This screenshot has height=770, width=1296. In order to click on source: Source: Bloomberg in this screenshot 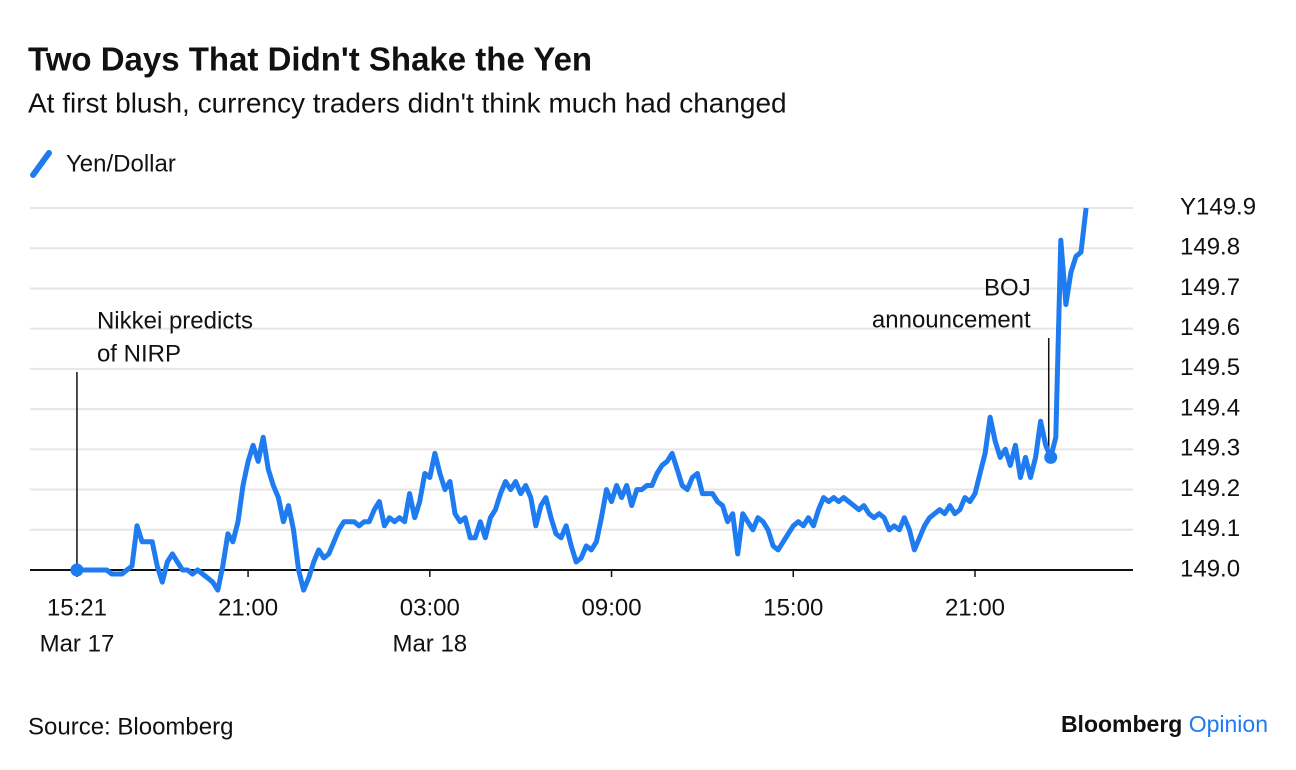, I will do `click(130, 726)`.